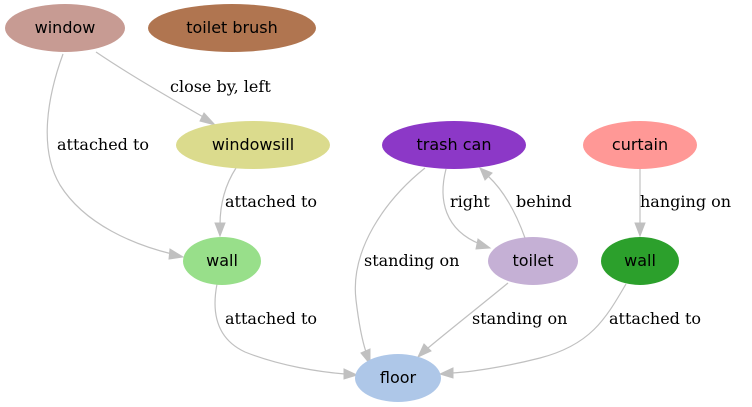 The image size is (752, 407). I want to click on edge-label-close-by-left: close by, left, so click(220, 86).